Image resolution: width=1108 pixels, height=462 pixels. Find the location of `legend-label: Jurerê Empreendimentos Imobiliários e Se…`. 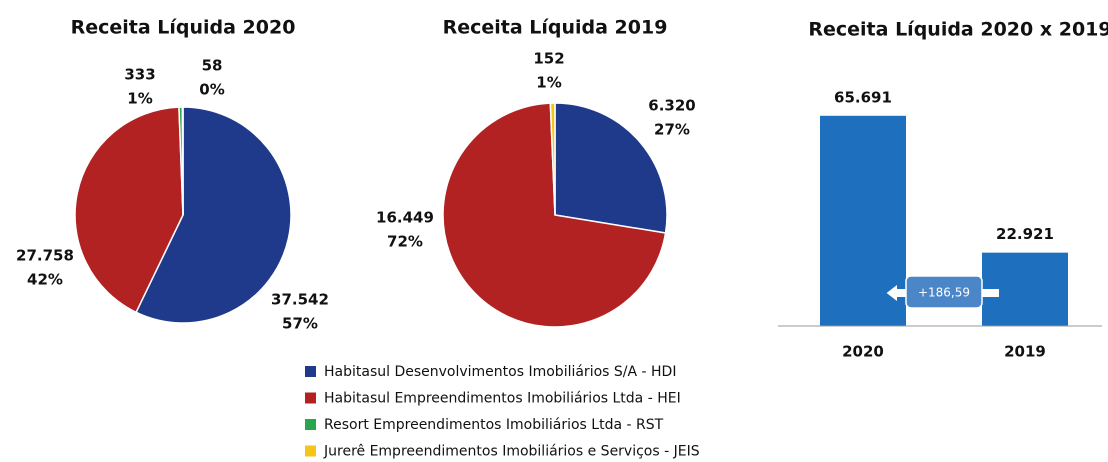

legend-label: Jurerê Empreendimentos Imobiliários e Se… is located at coordinates (511, 452).